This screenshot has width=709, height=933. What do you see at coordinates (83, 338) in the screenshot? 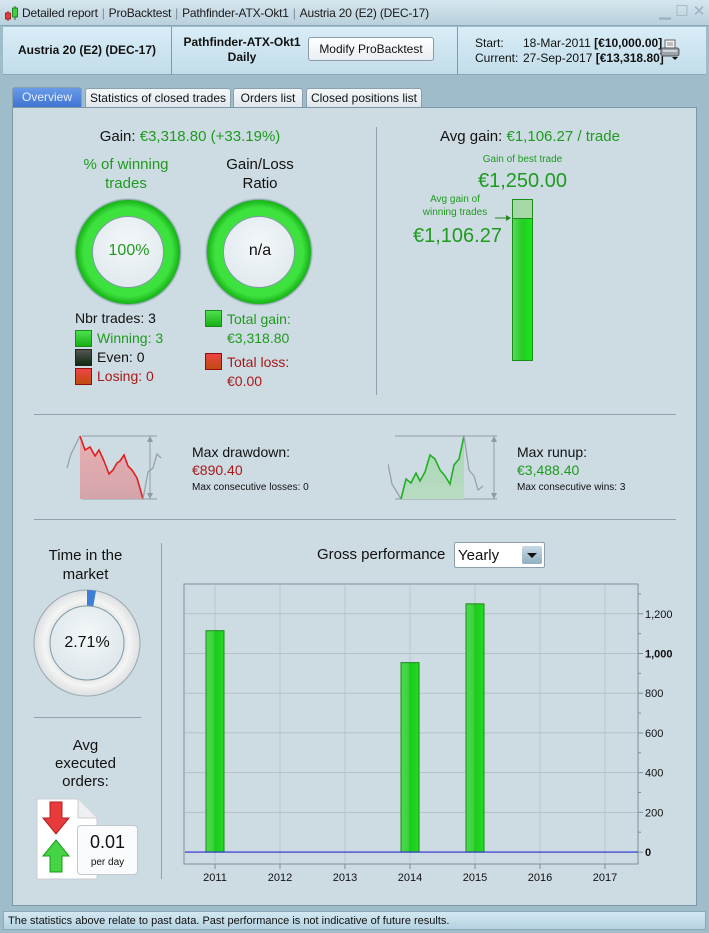
I see `winning-legend-swatch` at bounding box center [83, 338].